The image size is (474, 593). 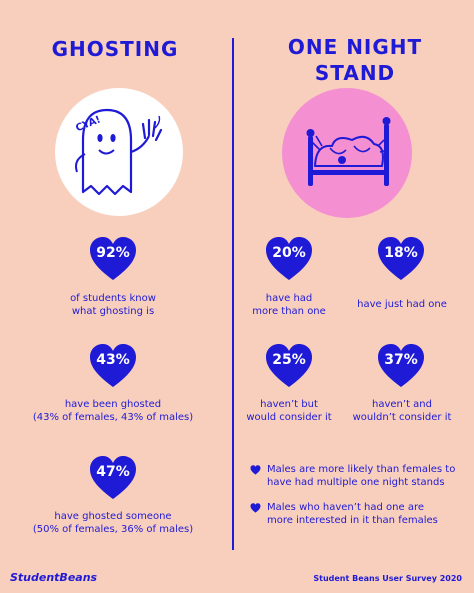 I want to click on stat-heart: 92%, so click(x=113, y=259).